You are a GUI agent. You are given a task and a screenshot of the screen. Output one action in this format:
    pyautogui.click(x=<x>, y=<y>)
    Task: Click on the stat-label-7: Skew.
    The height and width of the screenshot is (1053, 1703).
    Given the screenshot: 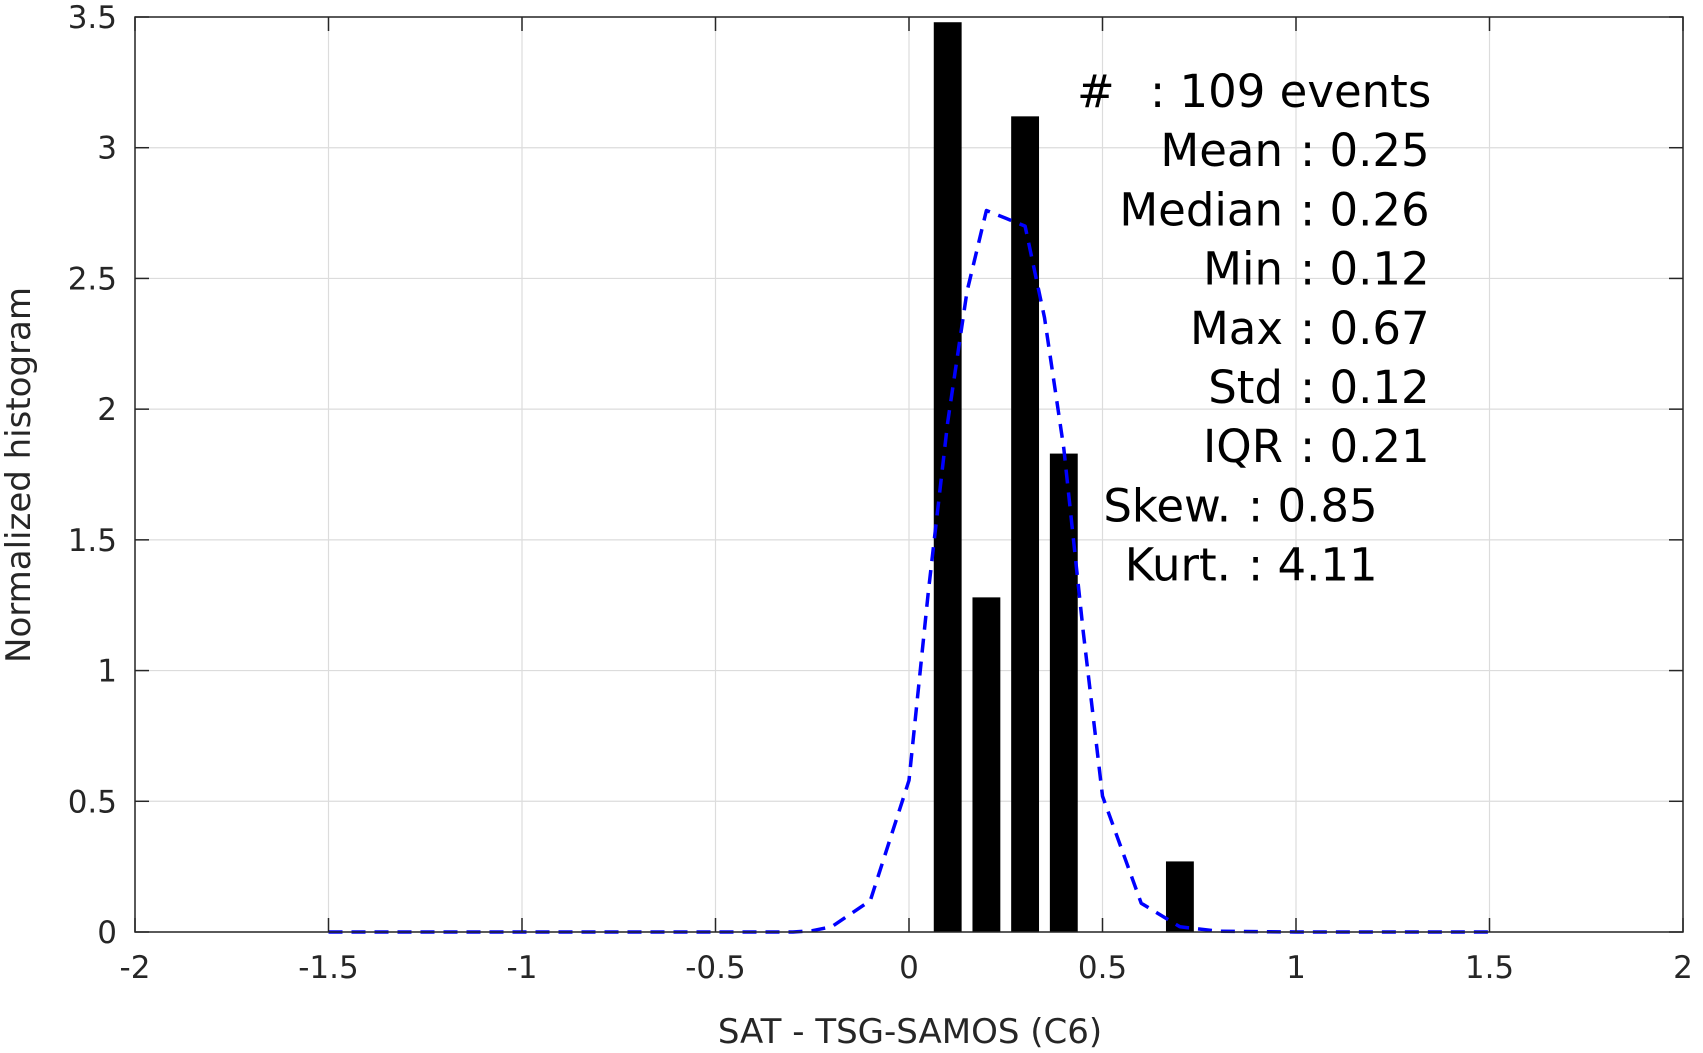 What is the action you would take?
    pyautogui.click(x=1167, y=505)
    